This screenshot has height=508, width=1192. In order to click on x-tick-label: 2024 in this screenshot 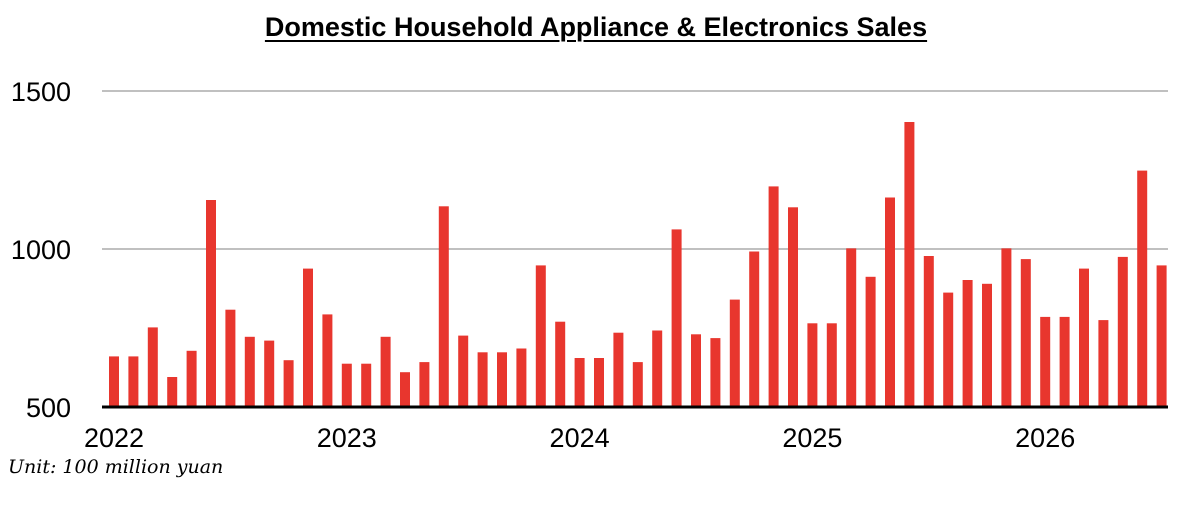, I will do `click(580, 438)`.